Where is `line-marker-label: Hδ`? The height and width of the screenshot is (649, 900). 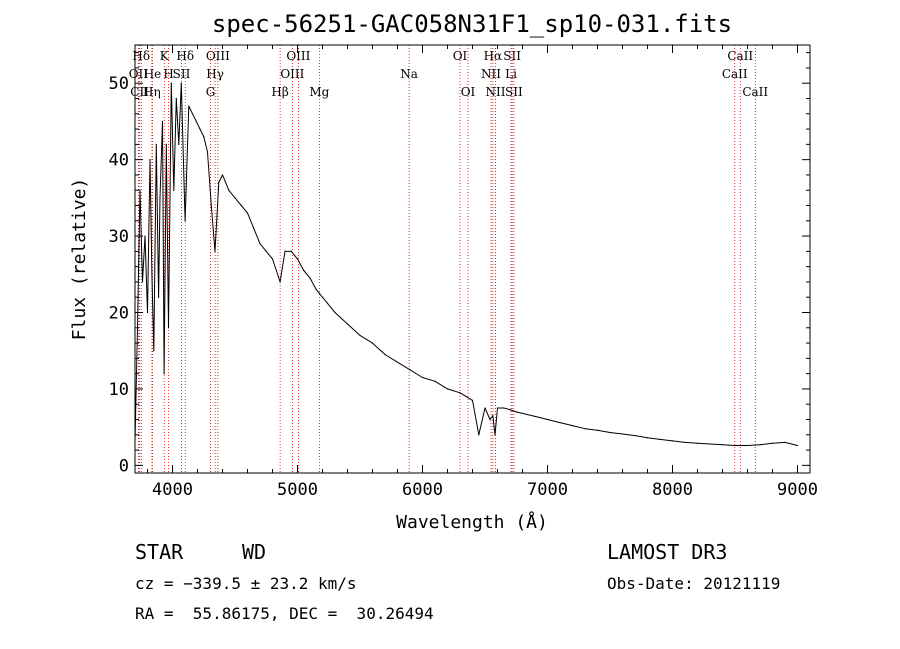 line-marker-label: Hδ is located at coordinates (185, 56).